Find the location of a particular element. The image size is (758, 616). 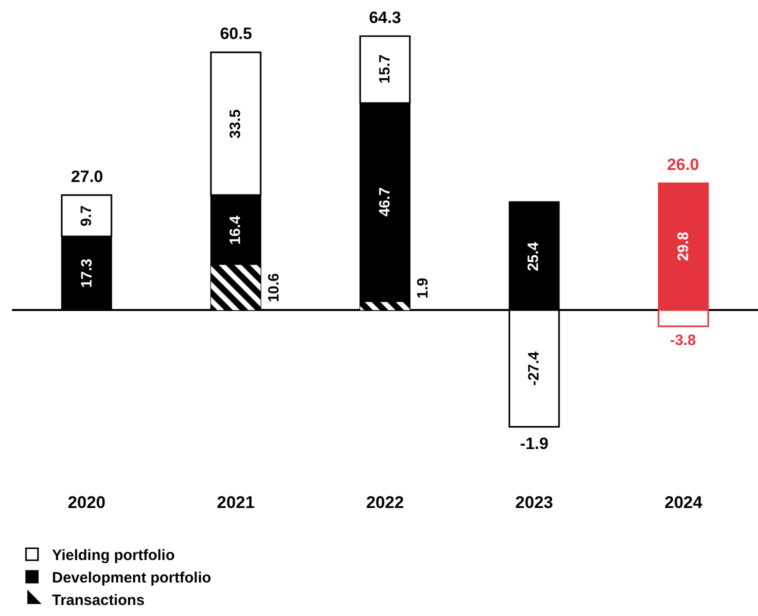

x-tick-label: 2021 is located at coordinates (235, 502).